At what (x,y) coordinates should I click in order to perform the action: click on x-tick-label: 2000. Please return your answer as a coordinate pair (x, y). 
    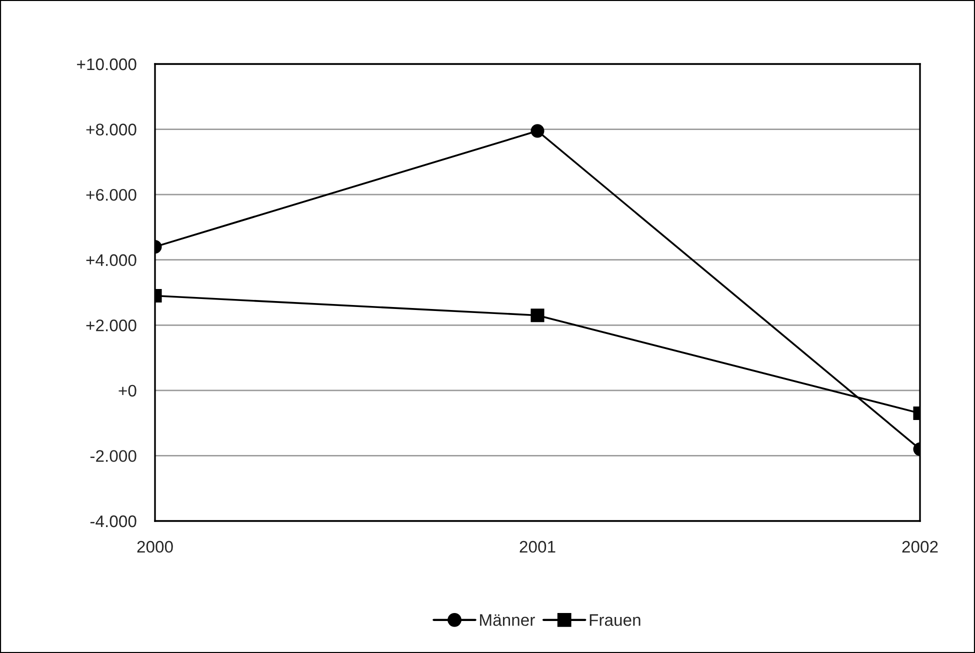
    Looking at the image, I should click on (155, 546).